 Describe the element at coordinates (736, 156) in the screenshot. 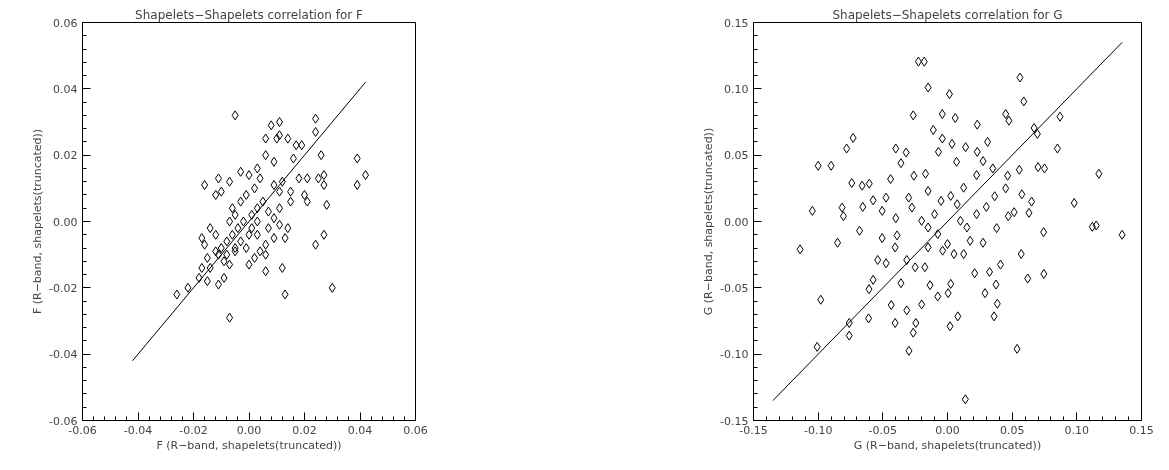

I see `y-tick-label: 0.05` at that location.